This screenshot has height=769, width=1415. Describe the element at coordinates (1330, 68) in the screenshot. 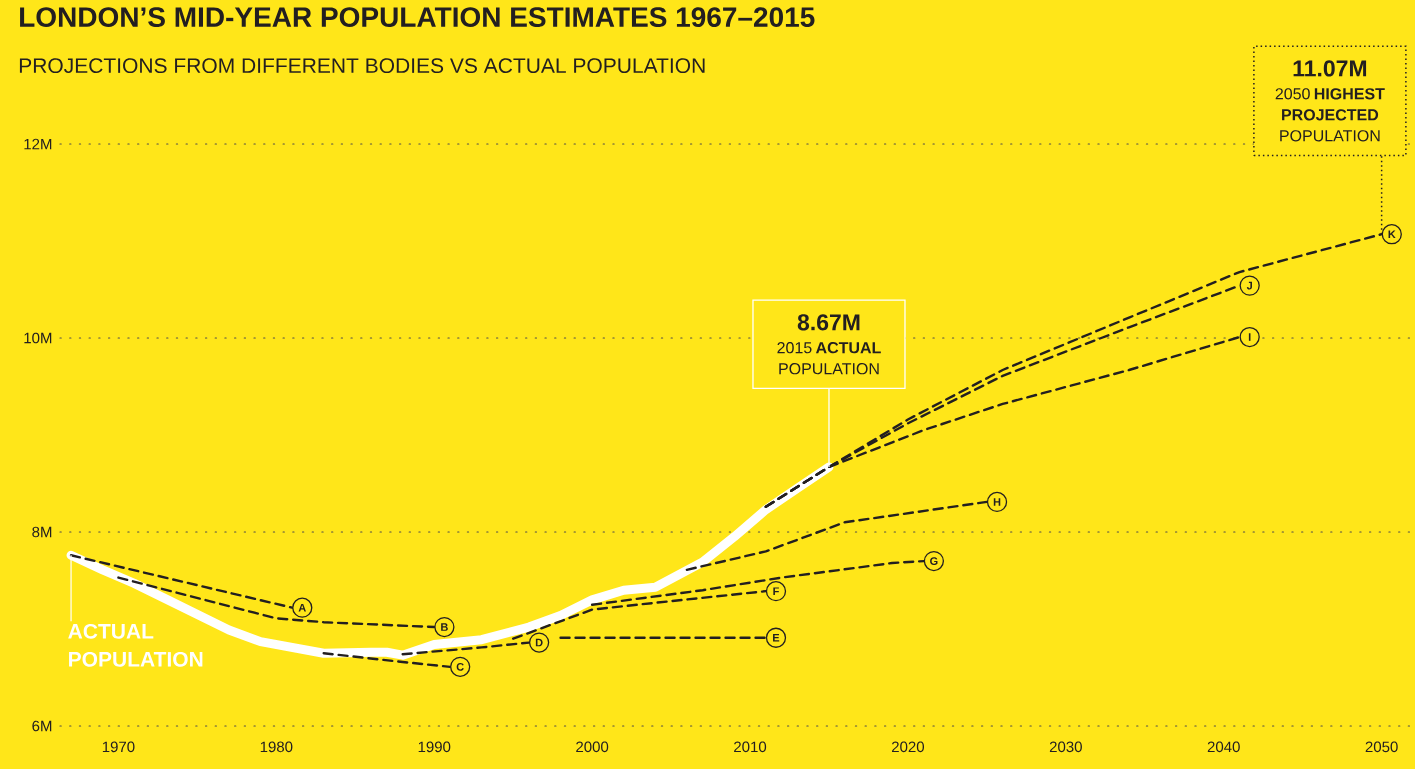

I see `text: 11.07M` at that location.